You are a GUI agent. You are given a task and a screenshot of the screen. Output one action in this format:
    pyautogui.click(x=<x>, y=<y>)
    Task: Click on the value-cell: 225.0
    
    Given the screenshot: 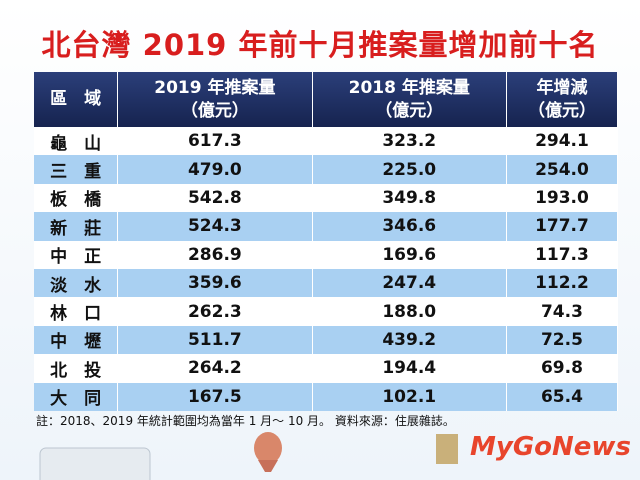 What is the action you would take?
    pyautogui.click(x=409, y=169)
    